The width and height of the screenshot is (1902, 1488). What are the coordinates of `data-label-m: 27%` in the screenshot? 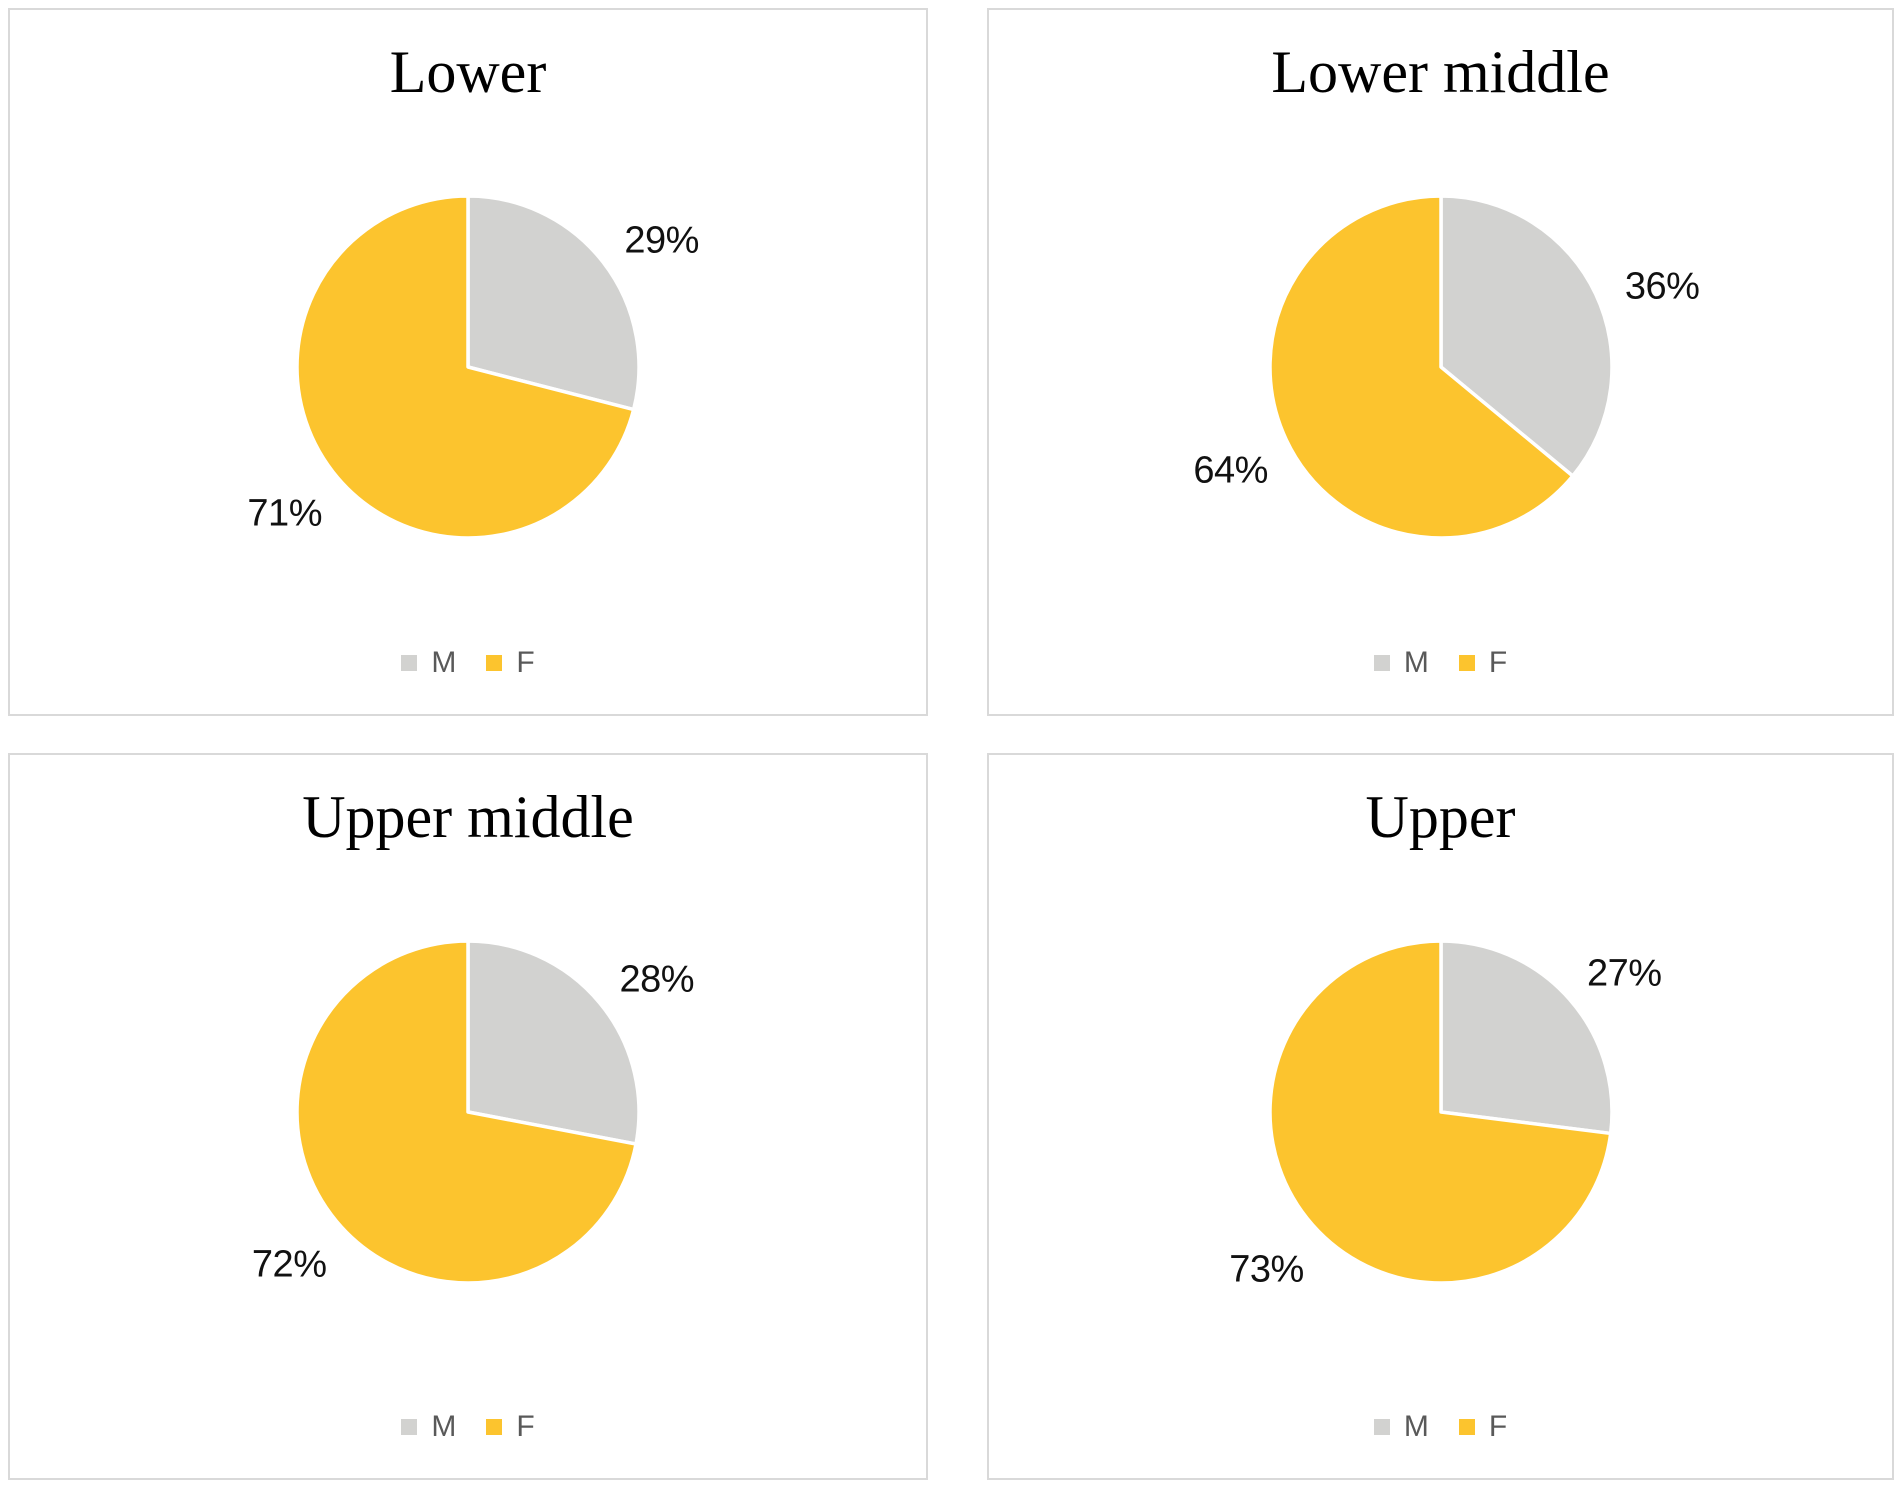 It's located at (1624, 973).